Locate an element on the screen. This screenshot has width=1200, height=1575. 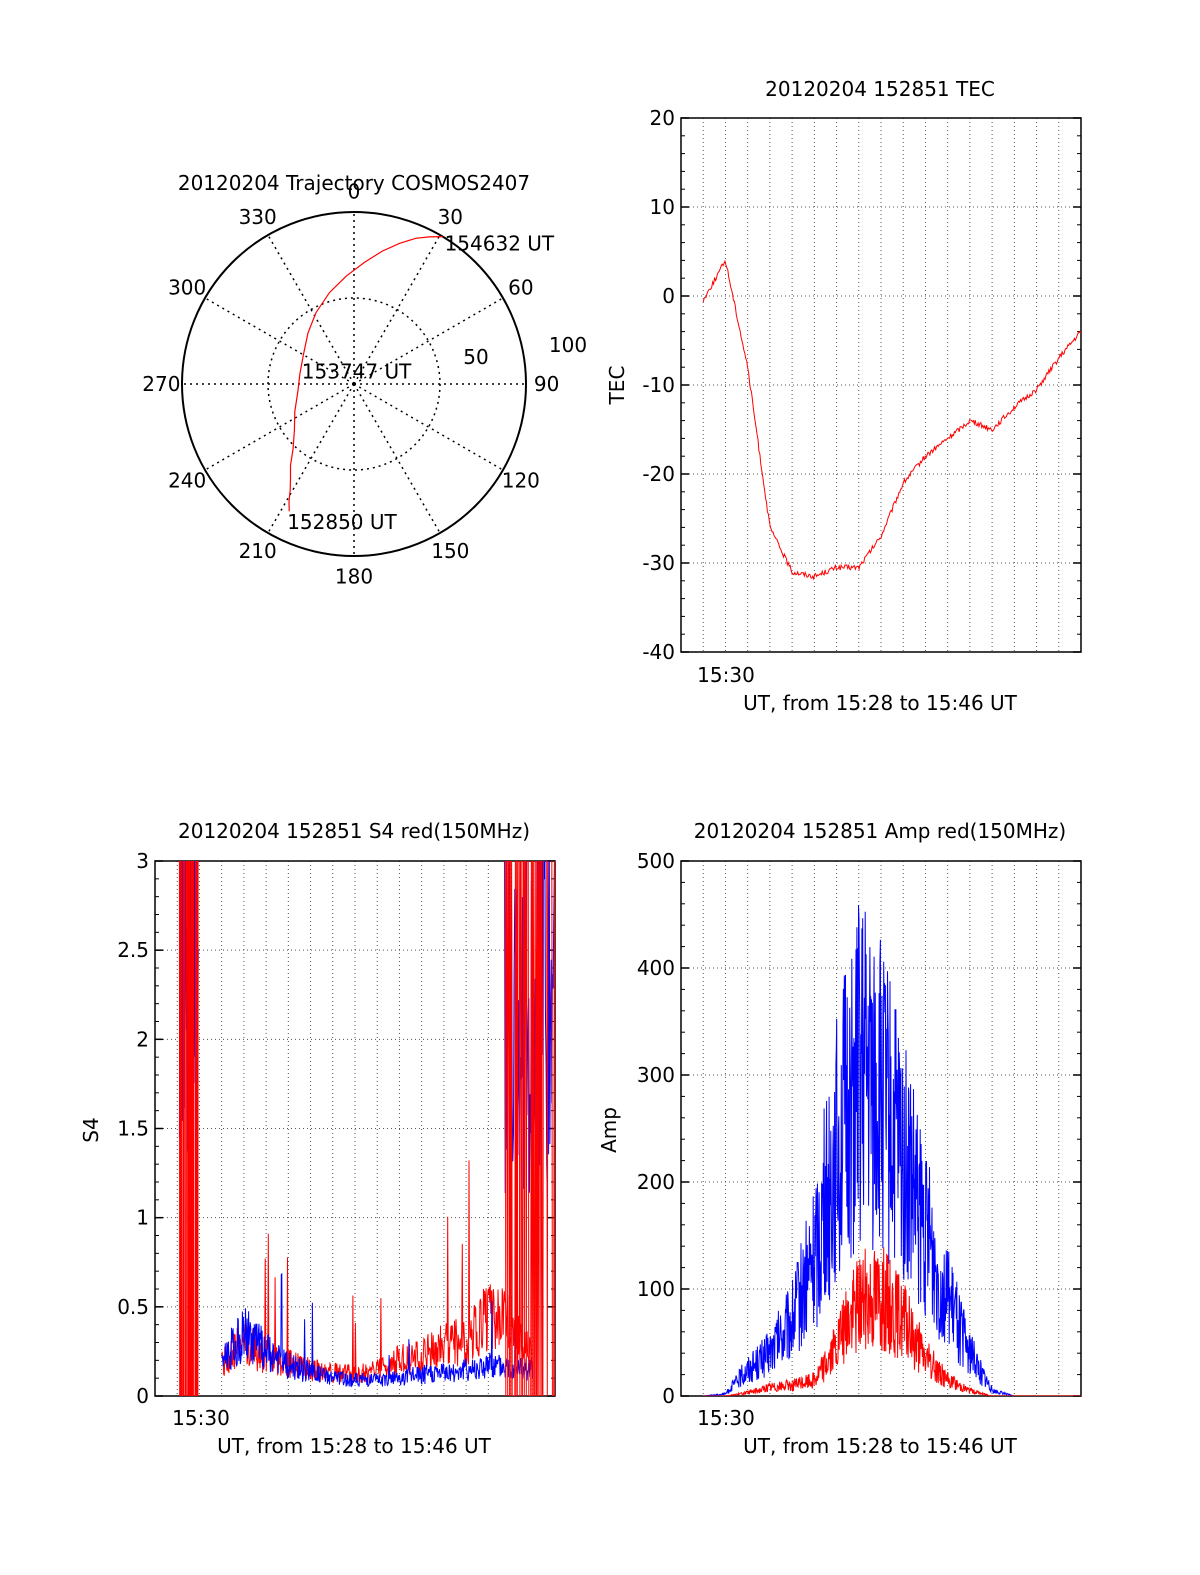
s4-xlabel: UT, from 15:28 to 15:46 UT is located at coordinates (354, 1446).